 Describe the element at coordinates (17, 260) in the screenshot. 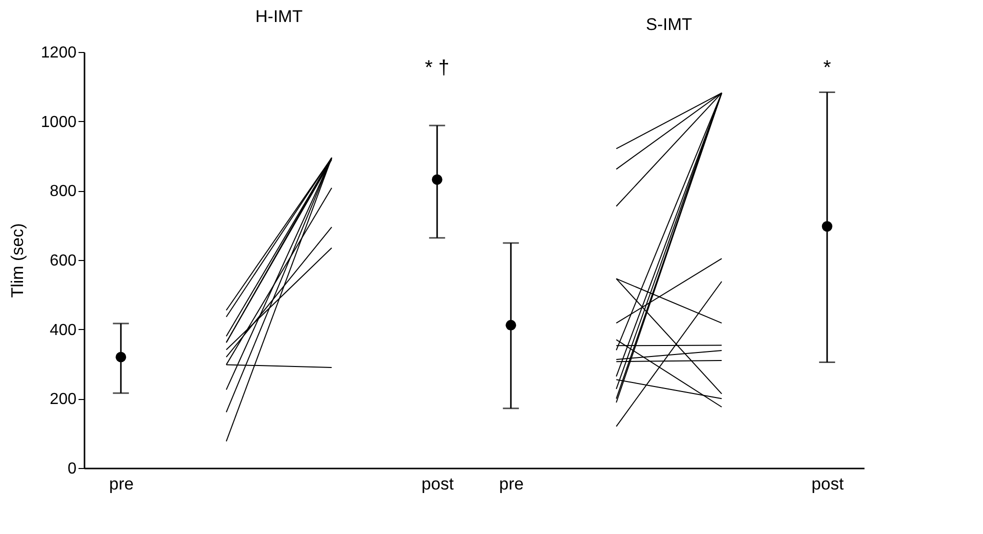

I see `y-axis-title: Tlim (sec)` at that location.